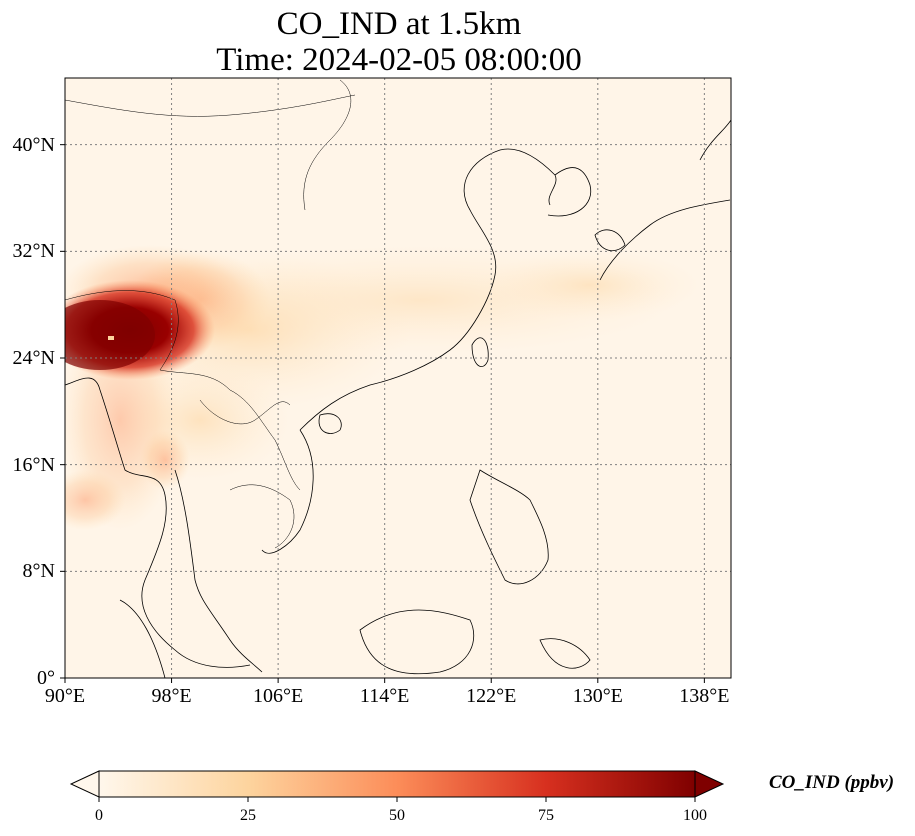 Image resolution: width=915 pixels, height=836 pixels. I want to click on colorbar, so click(397, 786).